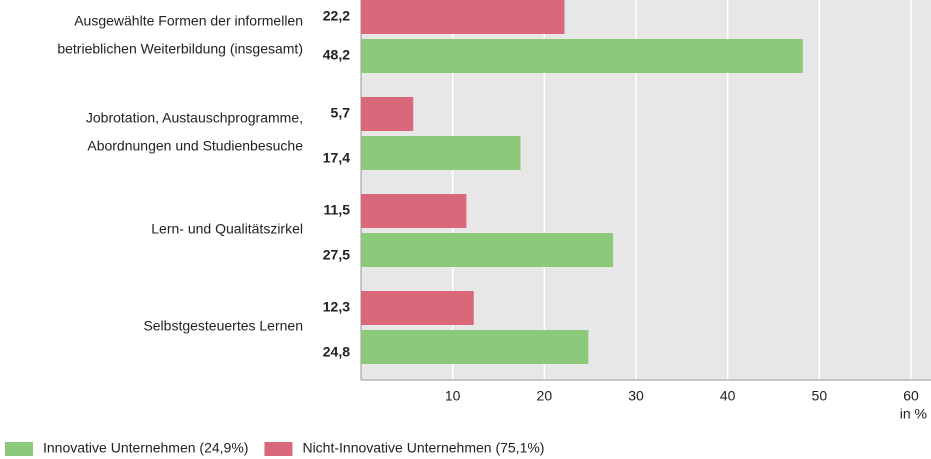 The image size is (931, 459). What do you see at coordinates (423, 448) in the screenshot?
I see `legend-label: Nicht-Innovative Unternehmen (75,1%)` at bounding box center [423, 448].